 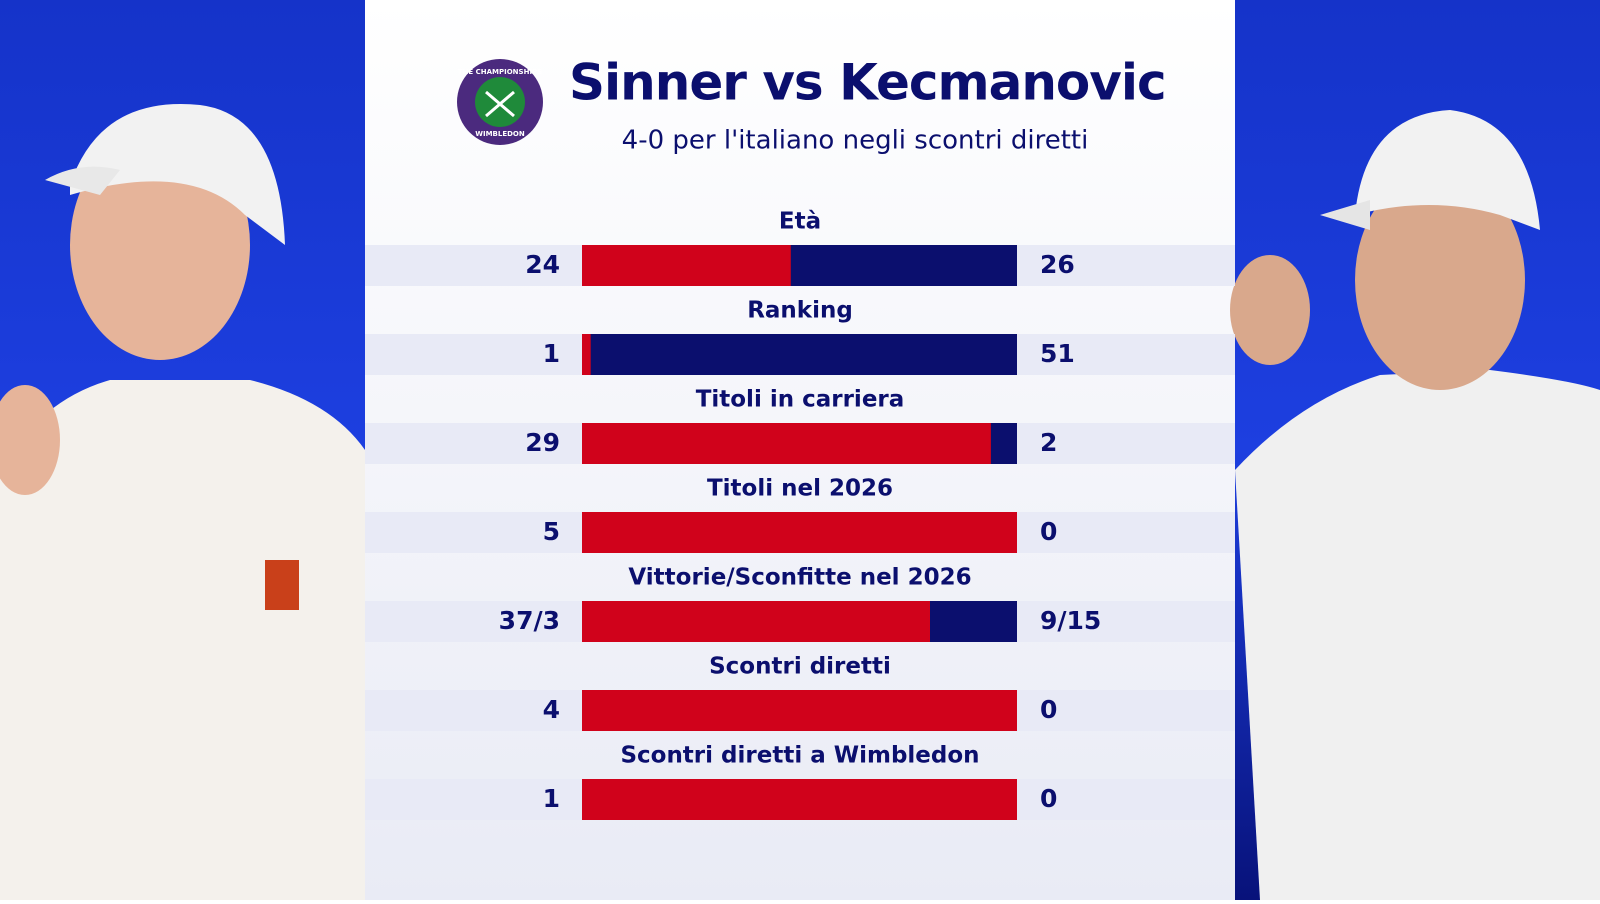 I want to click on logo-bottom-text: WIMBLEDON, so click(x=500, y=134).